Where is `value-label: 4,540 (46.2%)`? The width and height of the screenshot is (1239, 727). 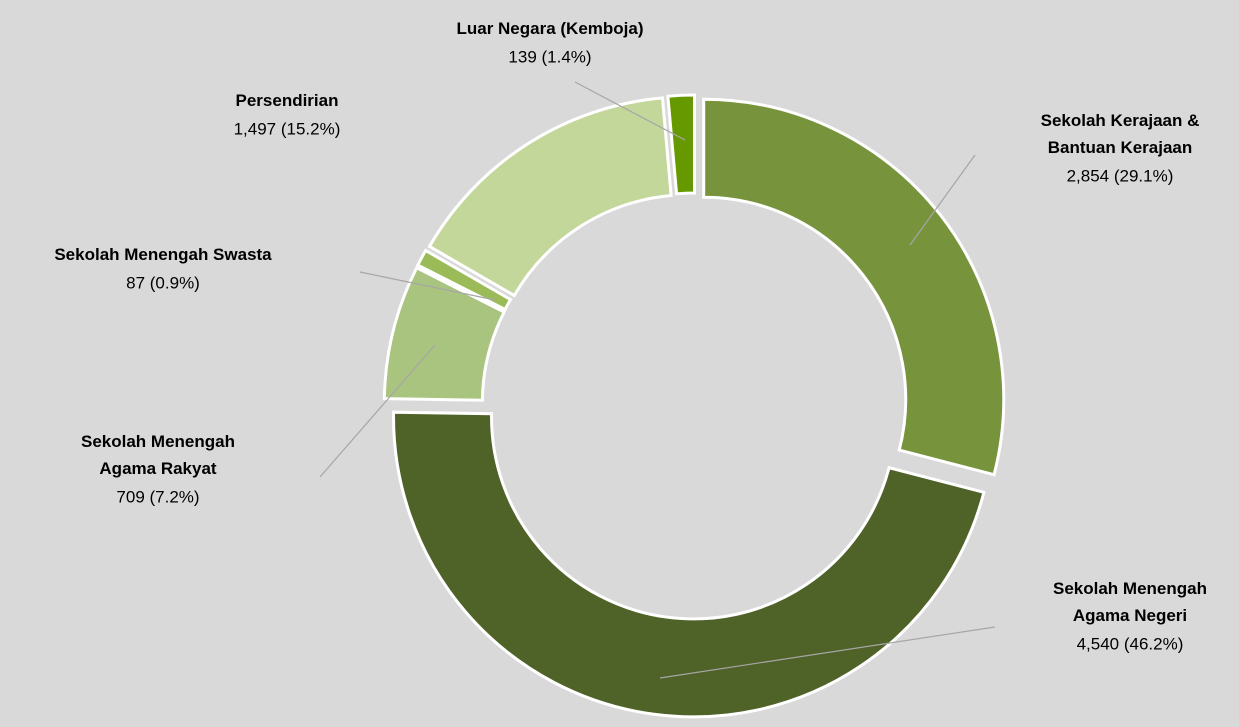 value-label: 4,540 (46.2%) is located at coordinates (1130, 643).